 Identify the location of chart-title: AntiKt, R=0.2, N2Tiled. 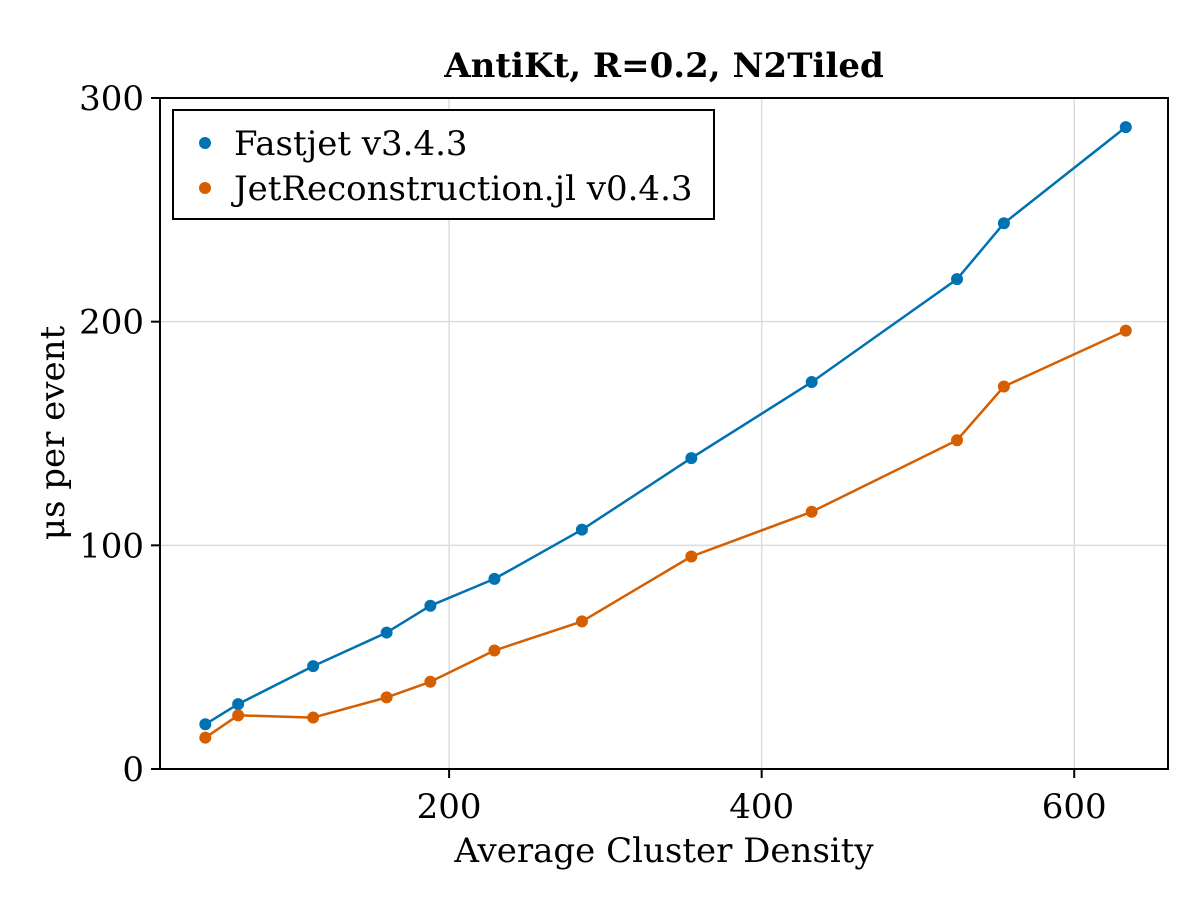
(663, 66).